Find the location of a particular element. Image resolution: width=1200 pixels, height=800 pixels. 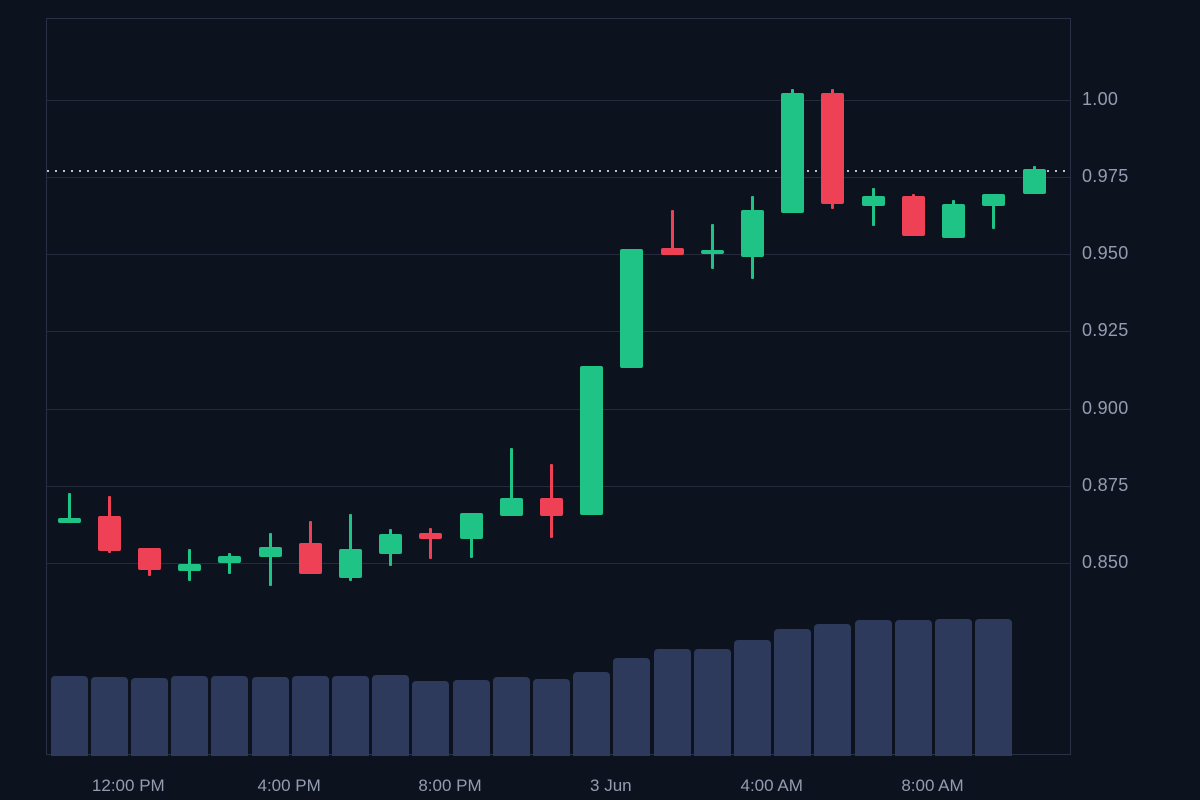

y-axis-label: 0.850 is located at coordinates (1105, 562).